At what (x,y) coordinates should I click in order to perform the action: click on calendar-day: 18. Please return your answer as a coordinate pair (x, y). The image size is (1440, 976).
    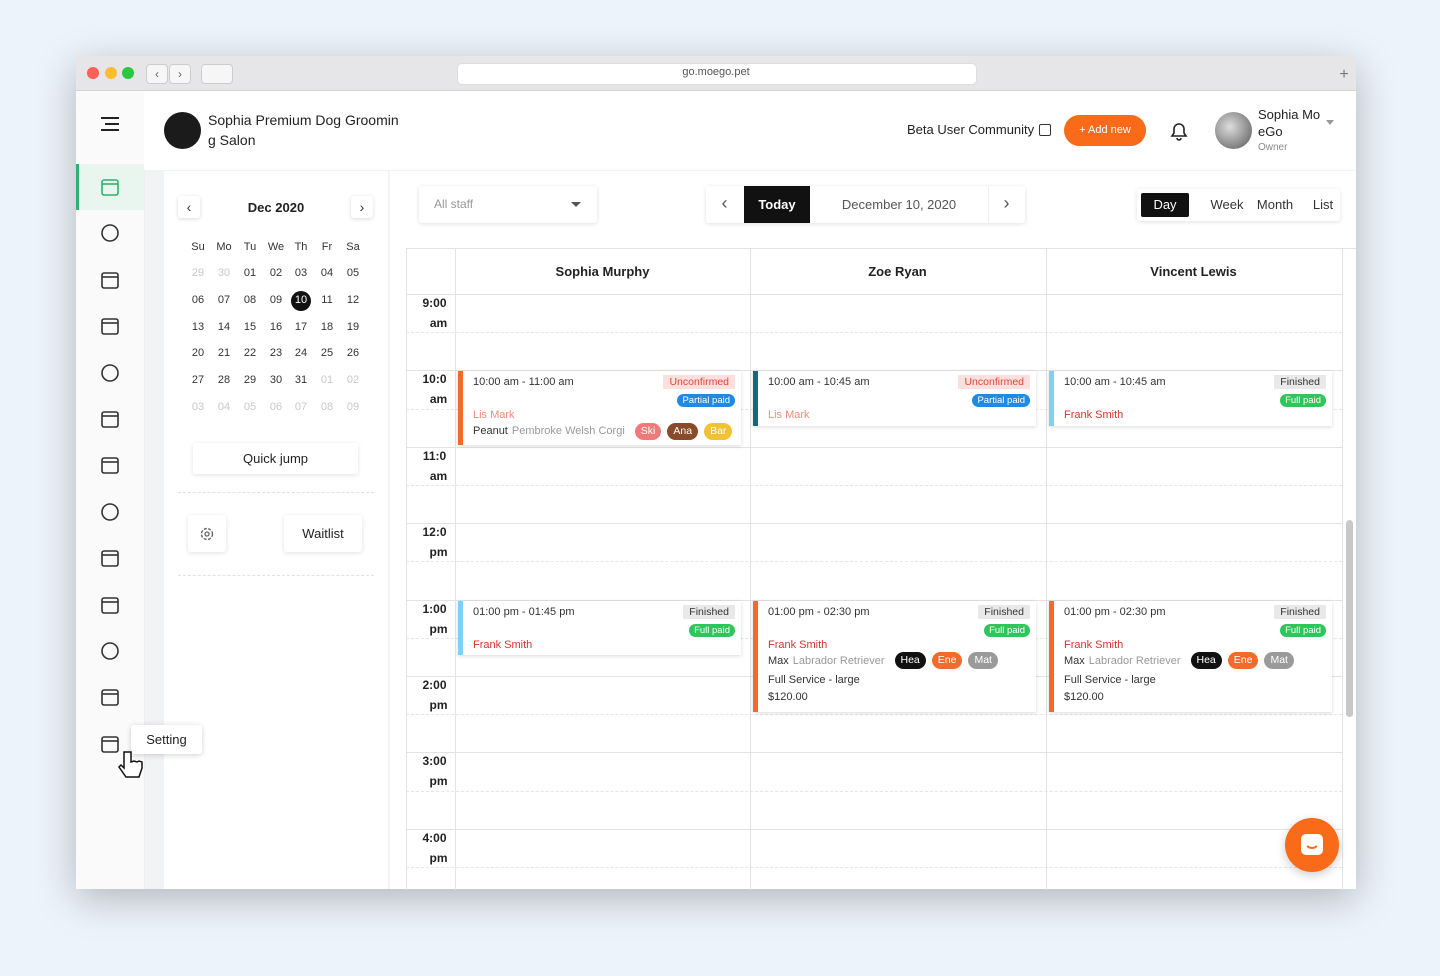
    Looking at the image, I should click on (327, 326).